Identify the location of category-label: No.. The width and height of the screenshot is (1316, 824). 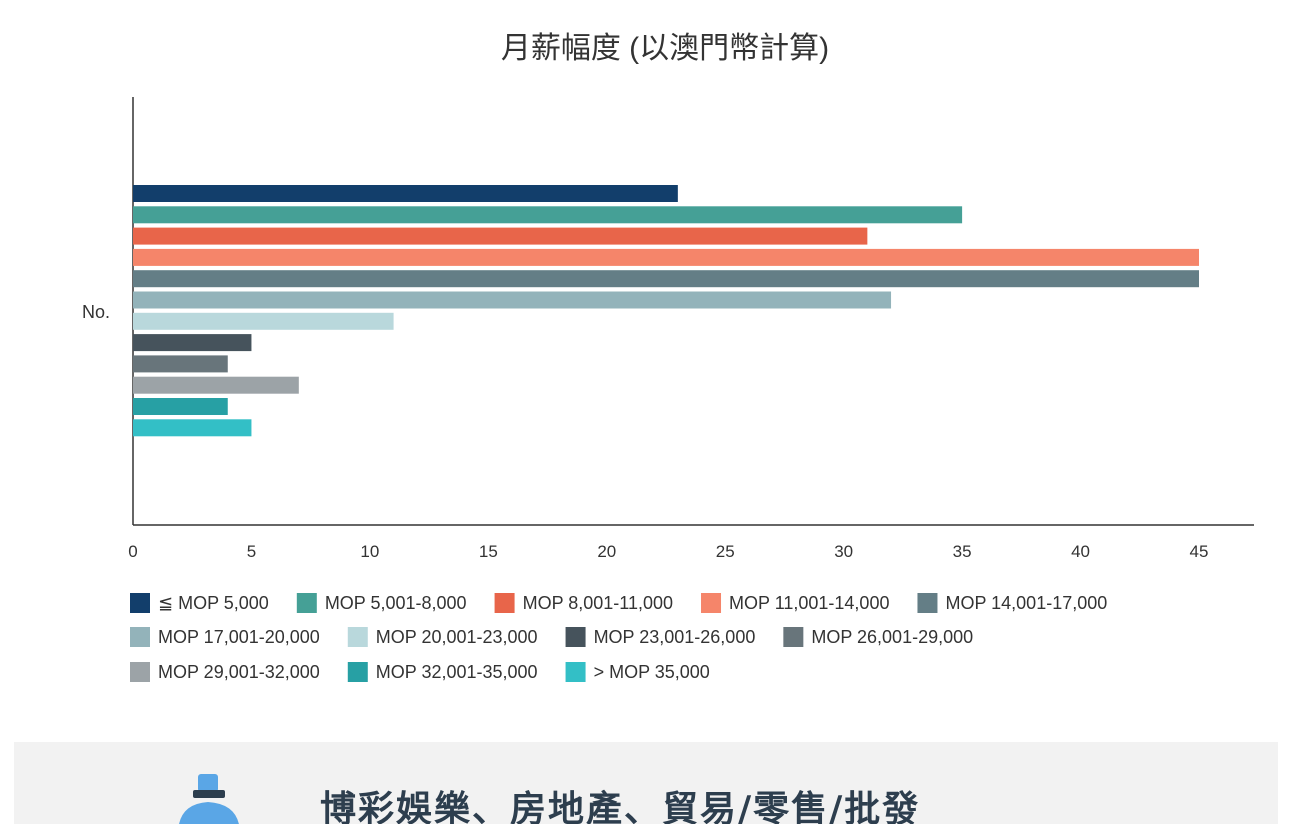
(96, 312).